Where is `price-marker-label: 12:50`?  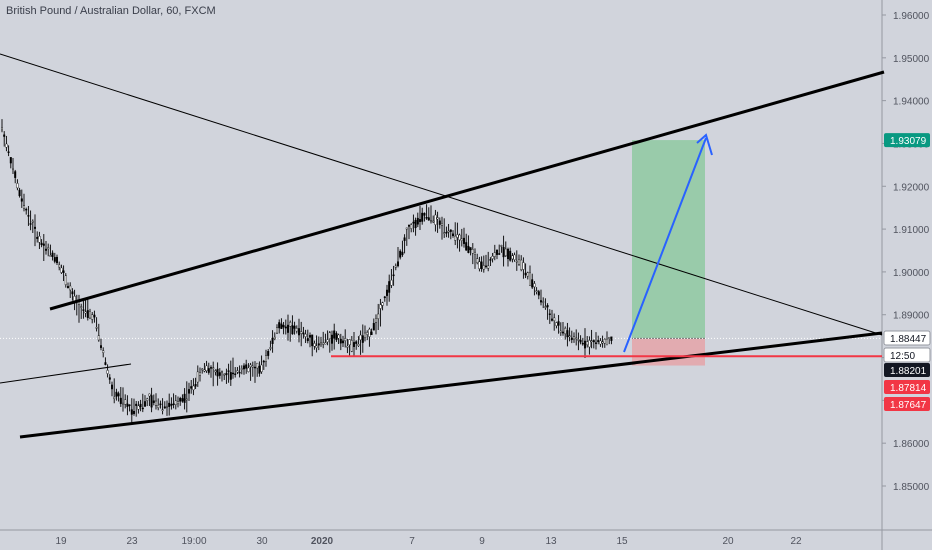
price-marker-label: 12:50 is located at coordinates (902, 356).